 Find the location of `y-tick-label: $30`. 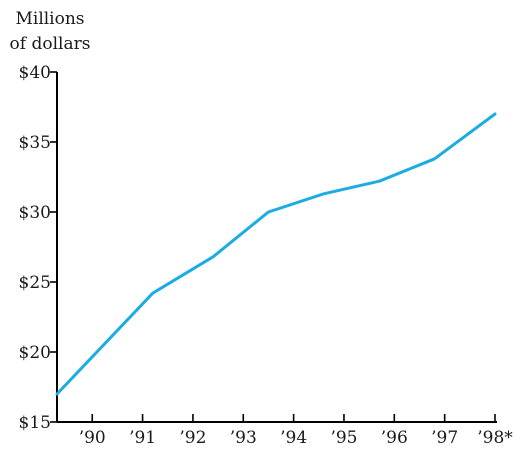

y-tick-label: $30 is located at coordinates (35, 213).